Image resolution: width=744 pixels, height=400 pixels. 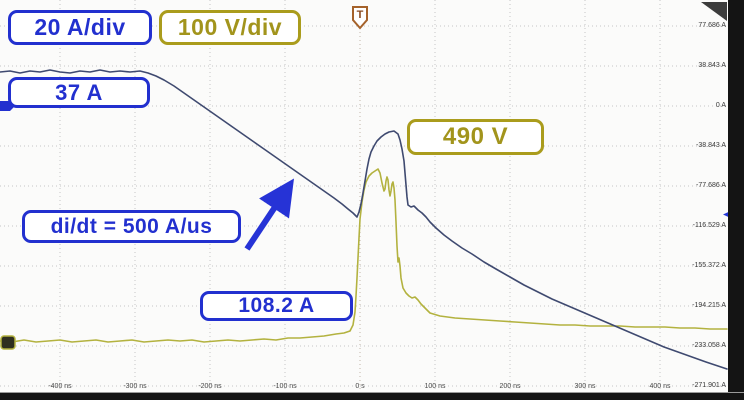 I want to click on trigger-marker-icon: T, so click(x=360, y=18).